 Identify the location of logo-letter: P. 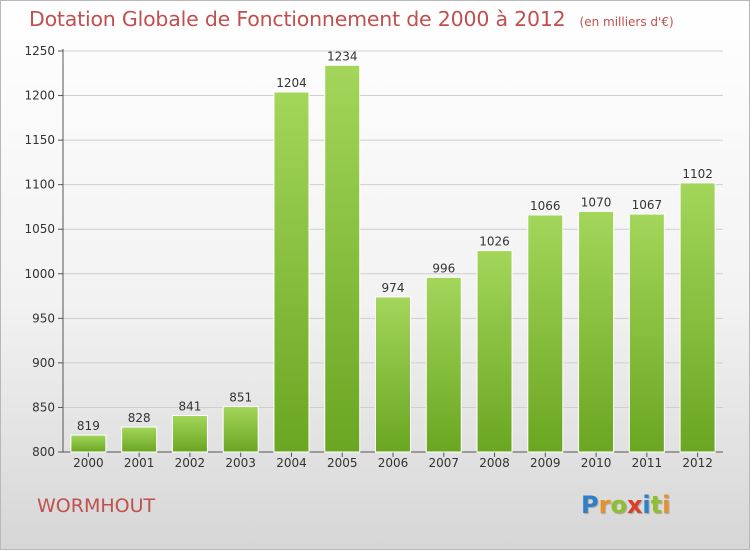
(590, 505).